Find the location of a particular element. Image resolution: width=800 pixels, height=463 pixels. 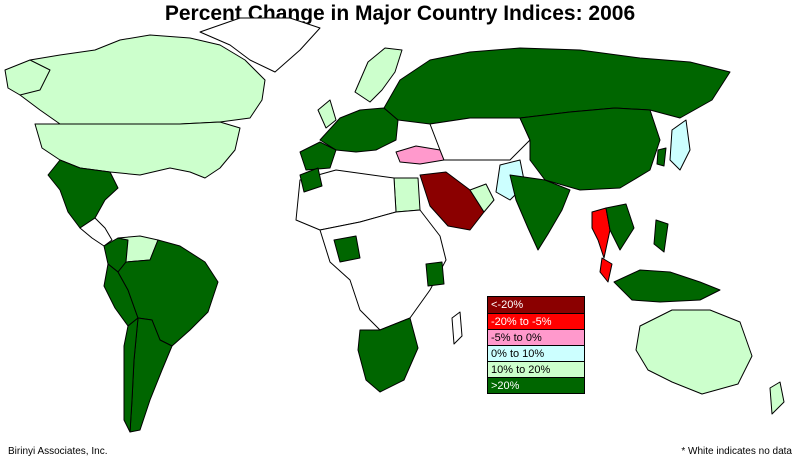

legend-item: <-20% is located at coordinates (536, 305).